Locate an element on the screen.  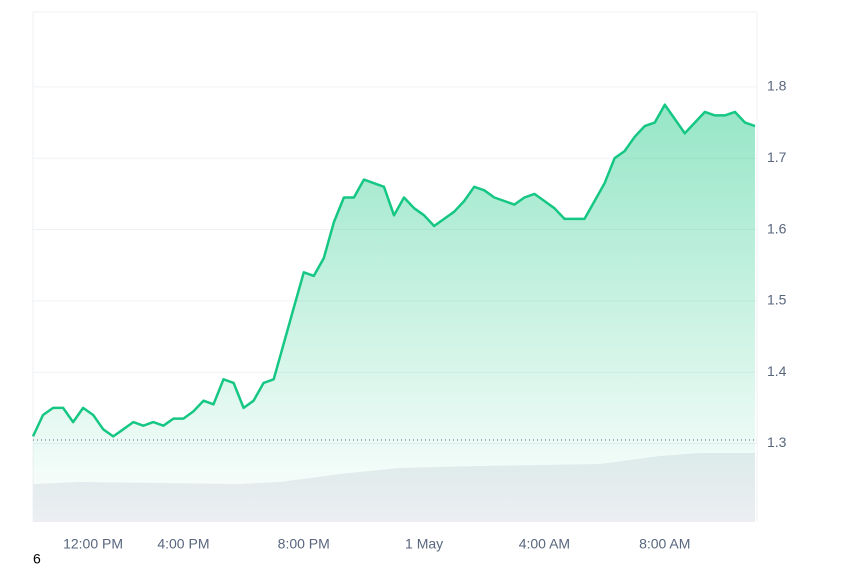
x-tick-label: 8:00 AM is located at coordinates (664, 544).